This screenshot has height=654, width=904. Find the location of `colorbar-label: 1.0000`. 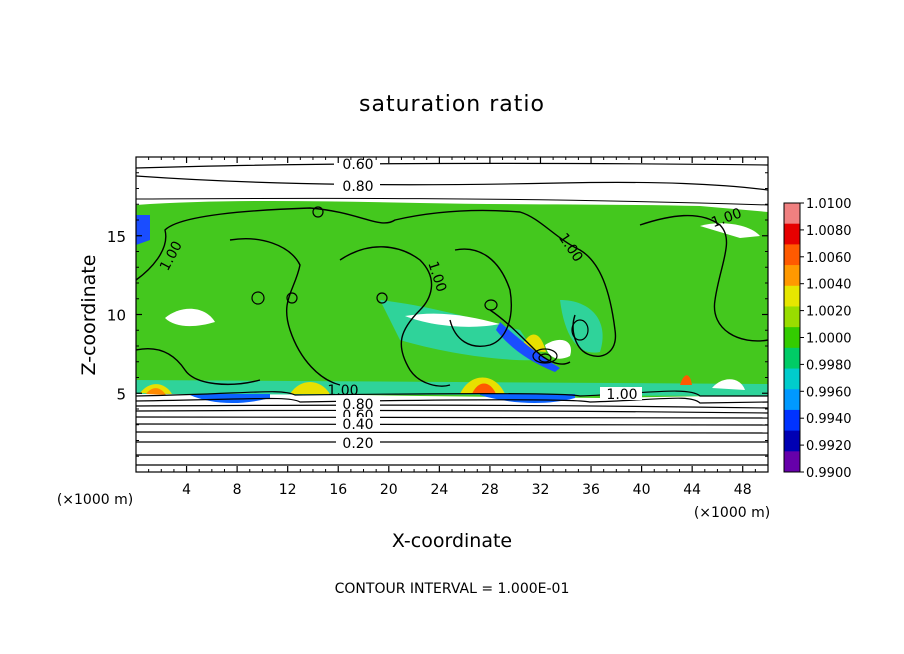

colorbar-label: 1.0000 is located at coordinates (829, 339).